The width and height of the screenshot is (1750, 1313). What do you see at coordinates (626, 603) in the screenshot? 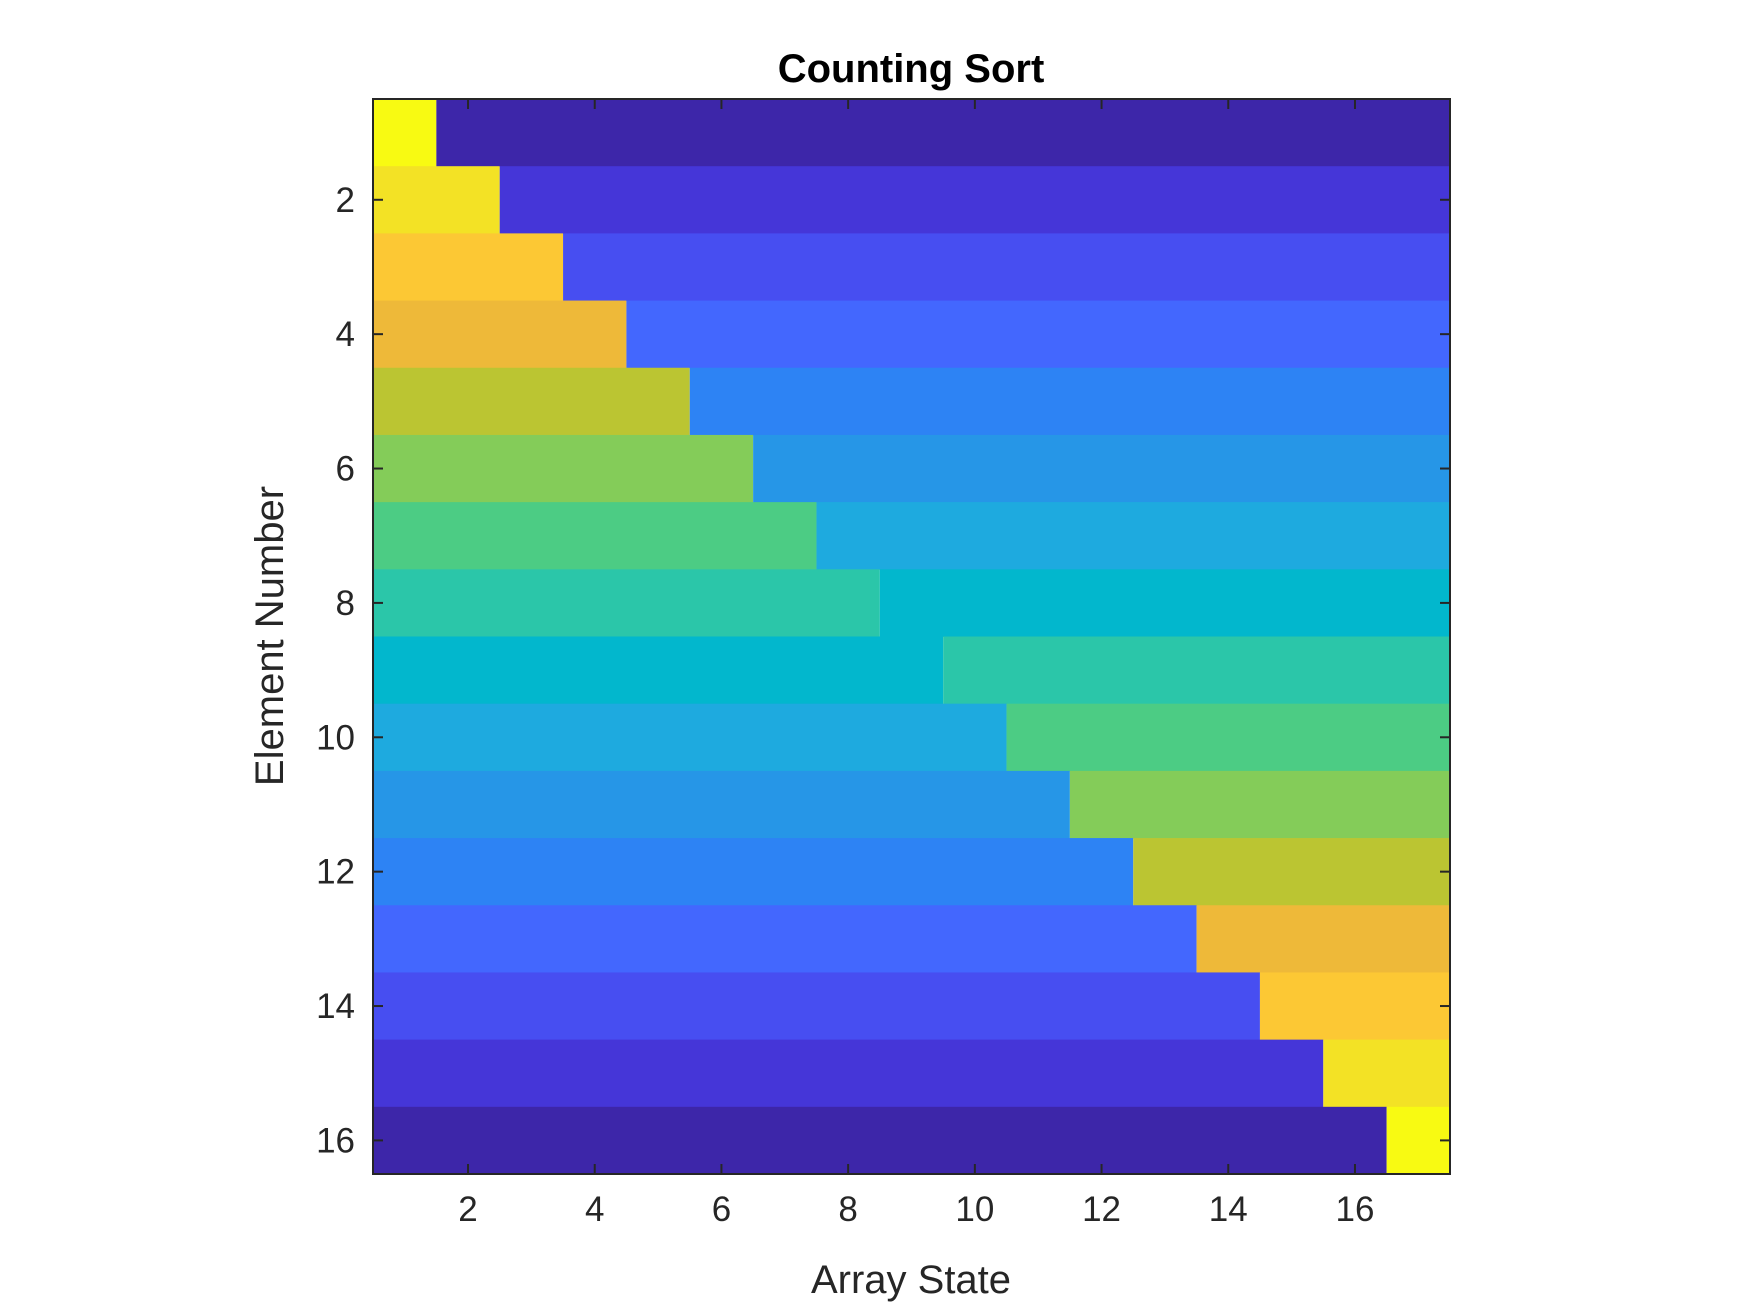
I see `heatmap-cell-row-8-left` at bounding box center [626, 603].